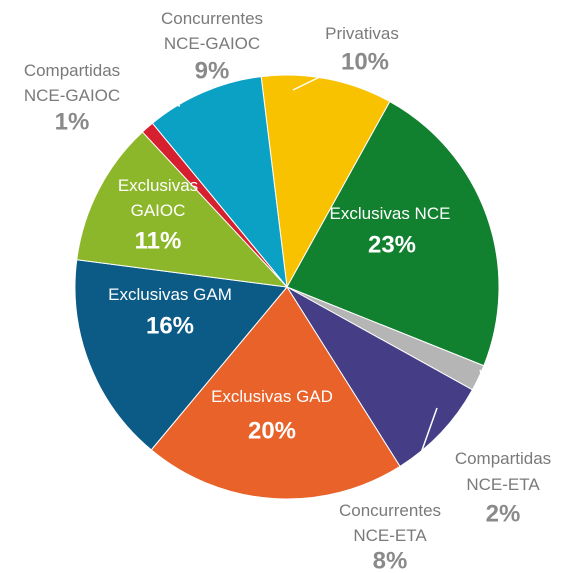 This screenshot has height=573, width=571. I want to click on slice-label: Exclusivas GAM, so click(170, 294).